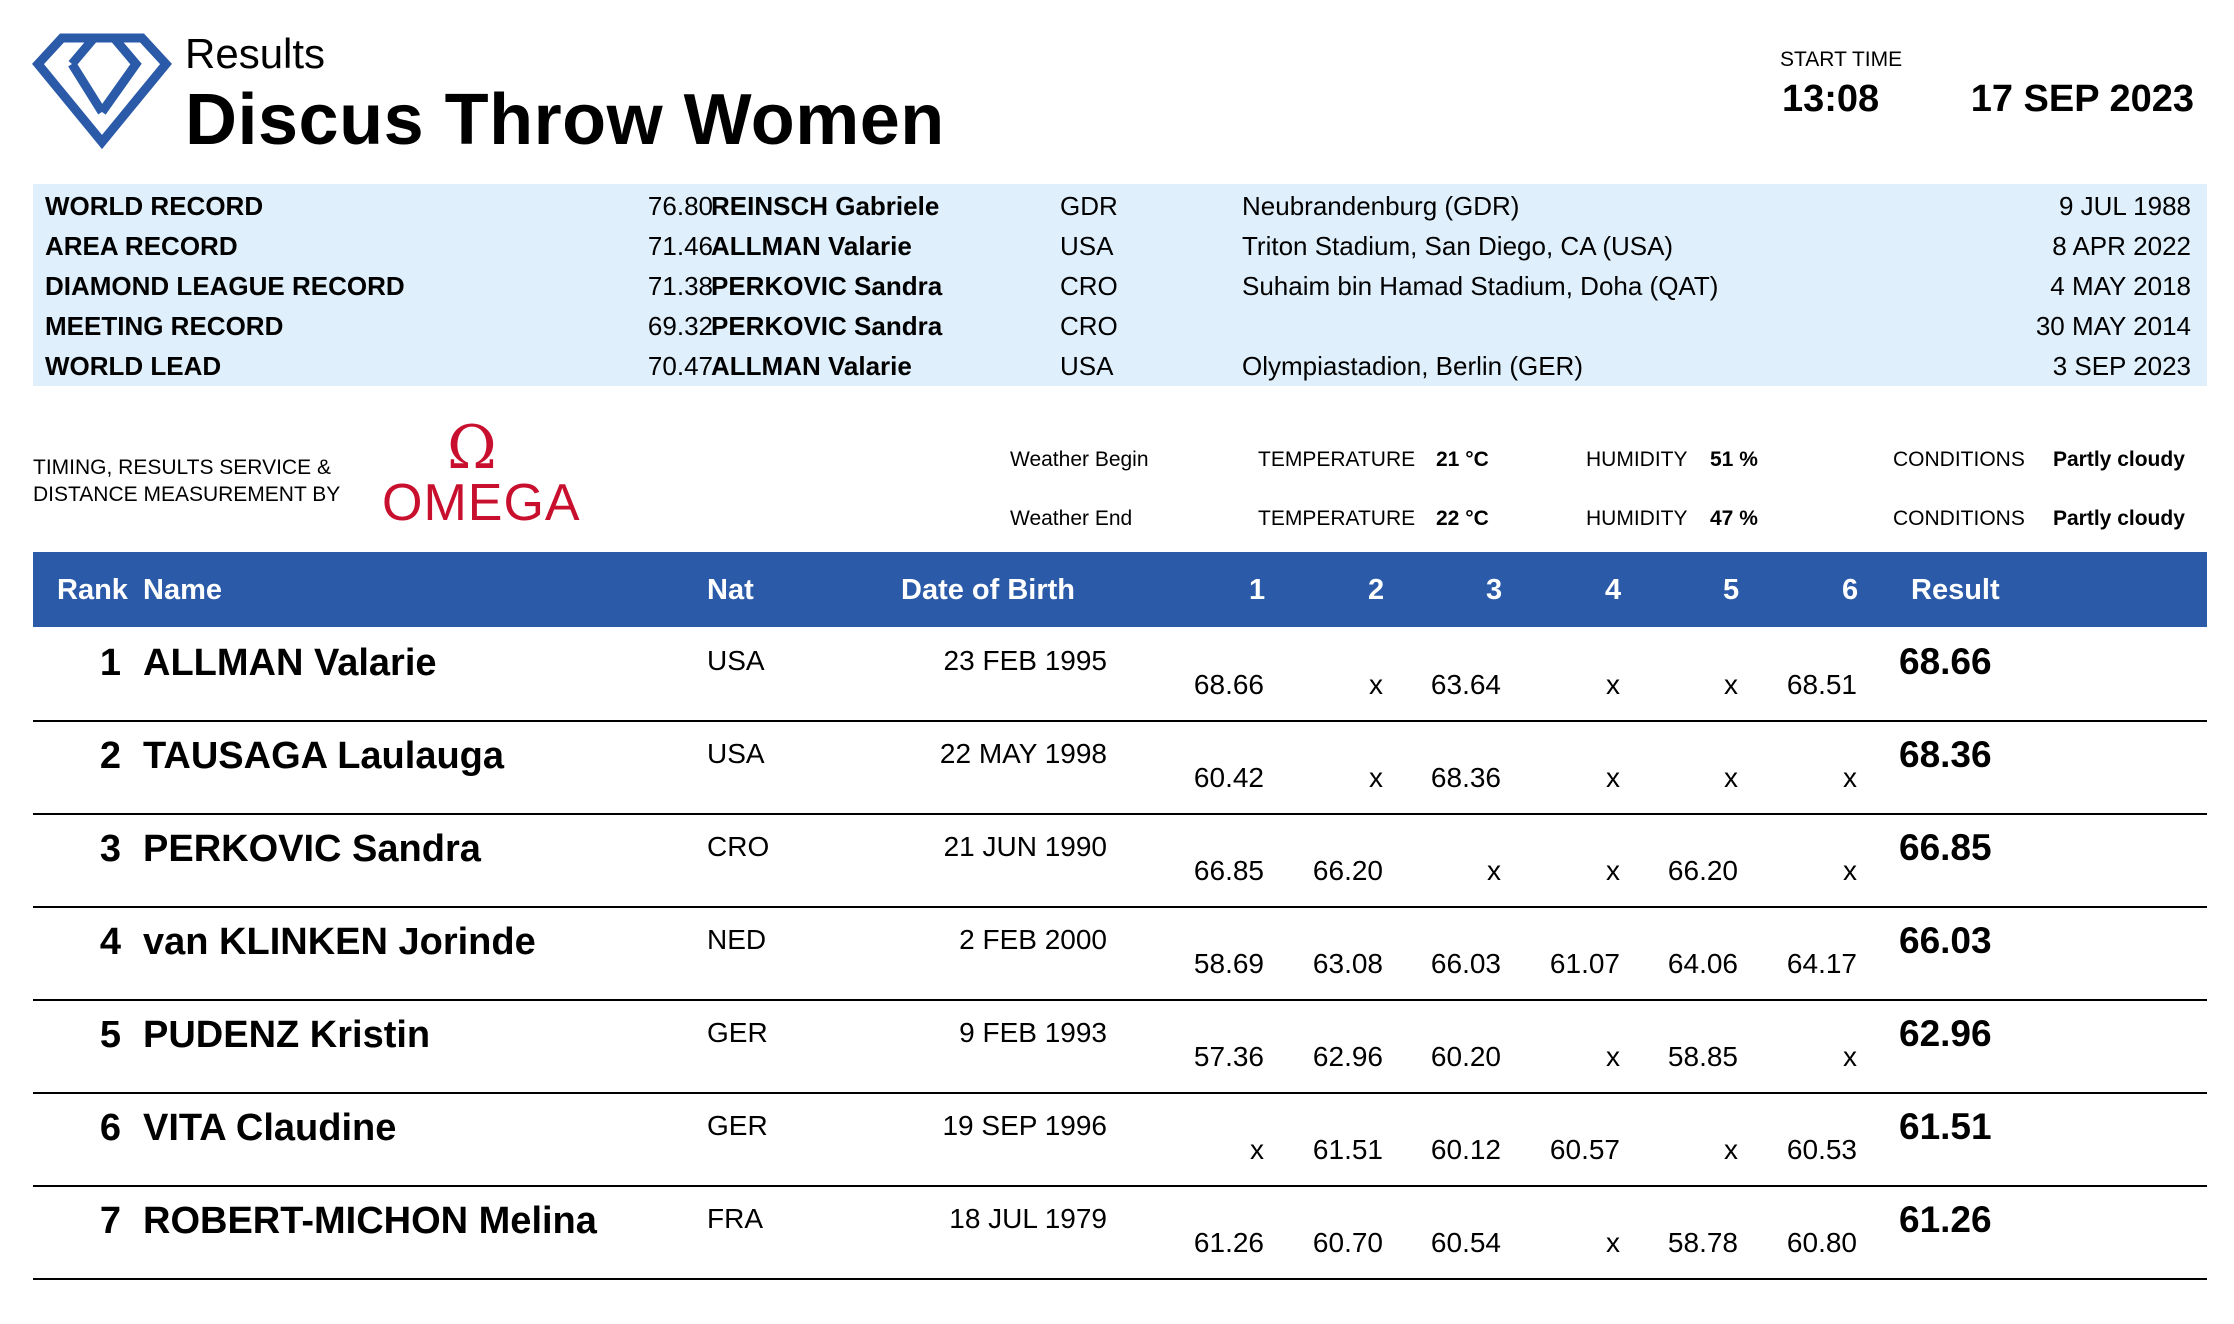  I want to click on attempt-cell: 68.51, so click(1821, 684).